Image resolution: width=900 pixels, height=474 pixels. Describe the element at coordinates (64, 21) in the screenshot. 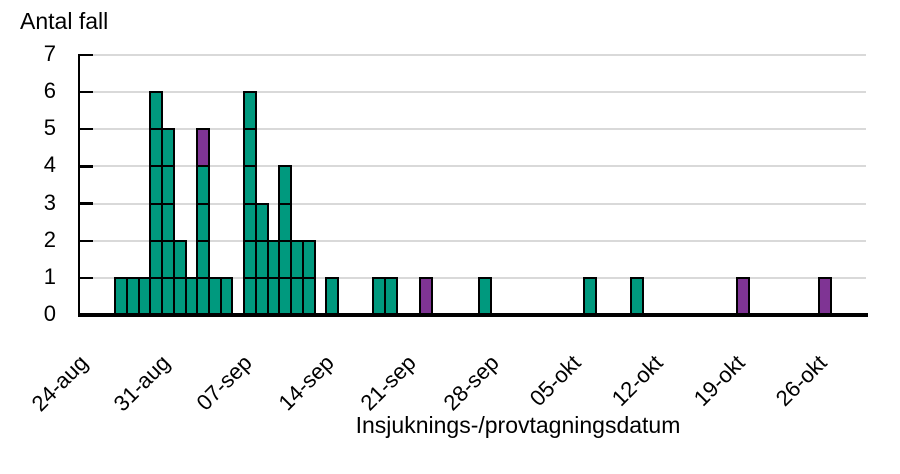

I see `y-axis-title: Antal fall` at that location.